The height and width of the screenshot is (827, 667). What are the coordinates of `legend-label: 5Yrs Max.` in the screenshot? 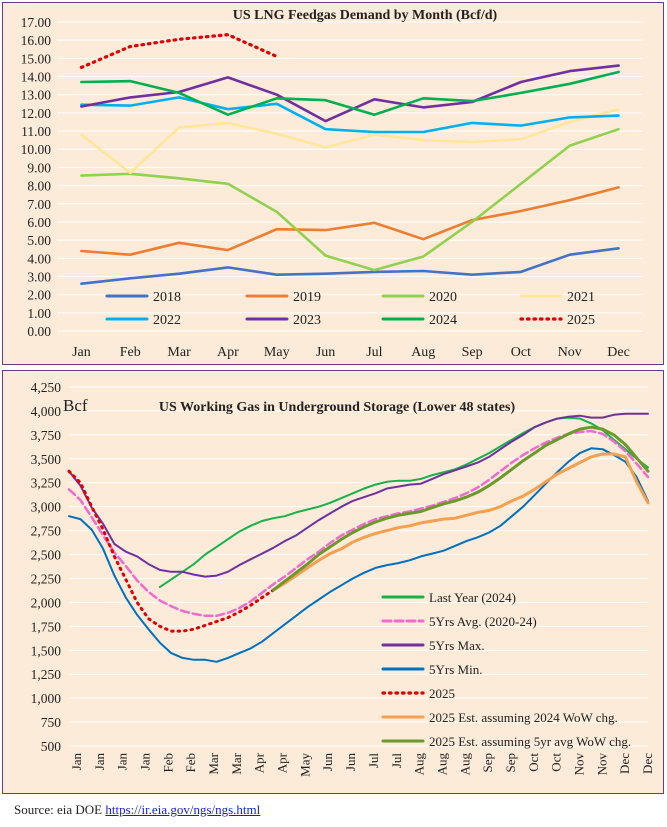 It's located at (457, 645).